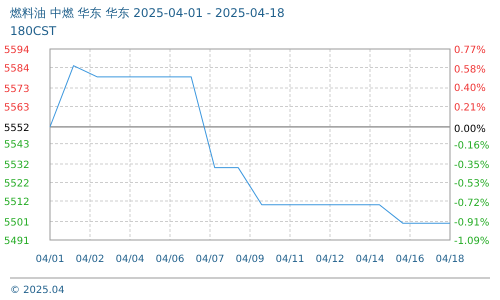 Image resolution: width=500 pixels, height=300 pixels. Describe the element at coordinates (17, 128) in the screenshot. I see `ytick: 5552` at that location.